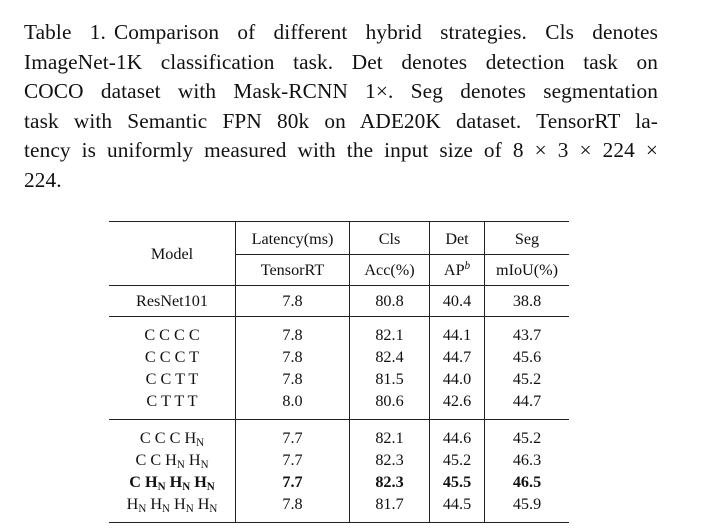  What do you see at coordinates (389, 357) in the screenshot?
I see `cell-cls: 82.4` at bounding box center [389, 357].